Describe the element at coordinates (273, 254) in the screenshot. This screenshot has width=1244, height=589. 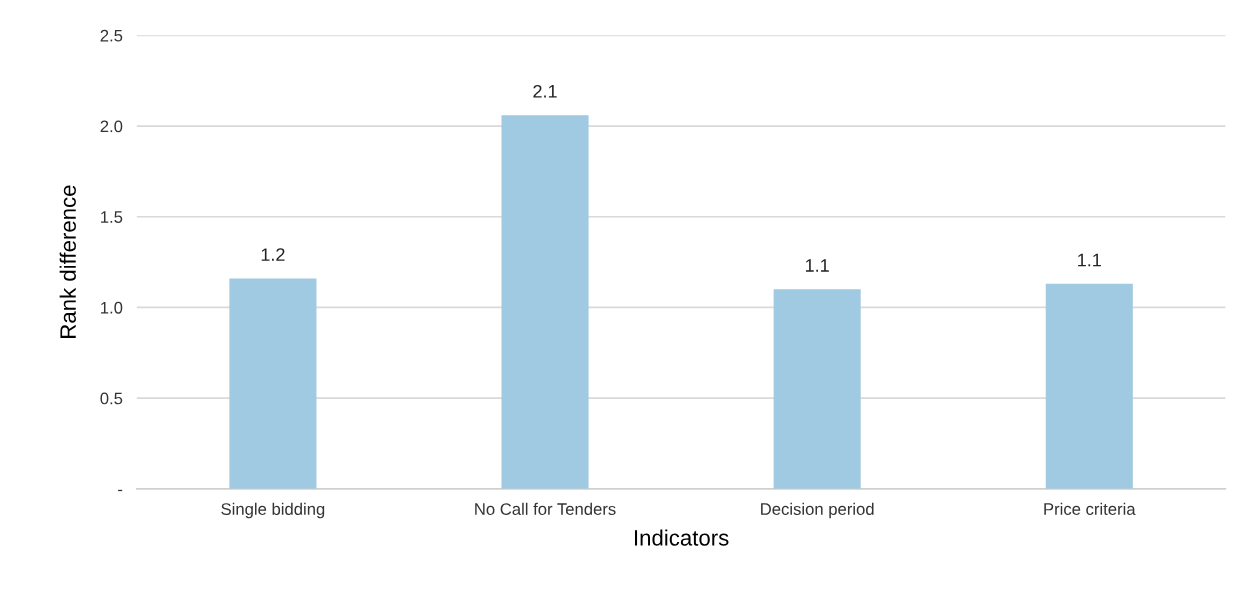
I see `data-label: 1.2` at that location.